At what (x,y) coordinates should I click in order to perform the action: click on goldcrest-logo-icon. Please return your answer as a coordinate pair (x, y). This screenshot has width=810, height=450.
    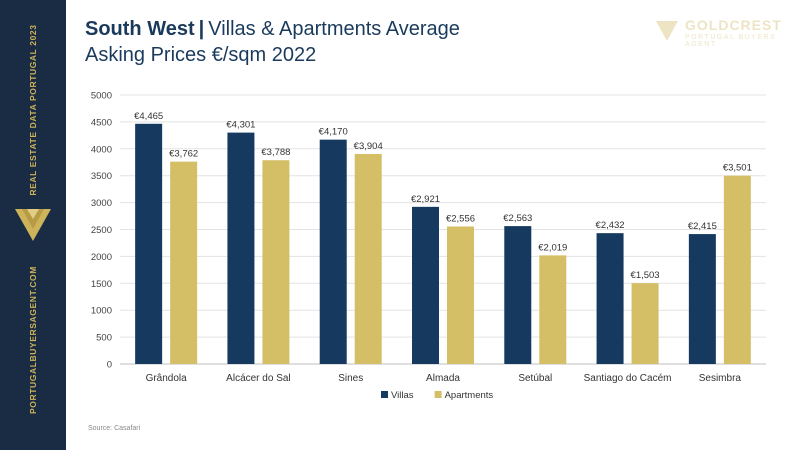
    Looking at the image, I should click on (33, 225).